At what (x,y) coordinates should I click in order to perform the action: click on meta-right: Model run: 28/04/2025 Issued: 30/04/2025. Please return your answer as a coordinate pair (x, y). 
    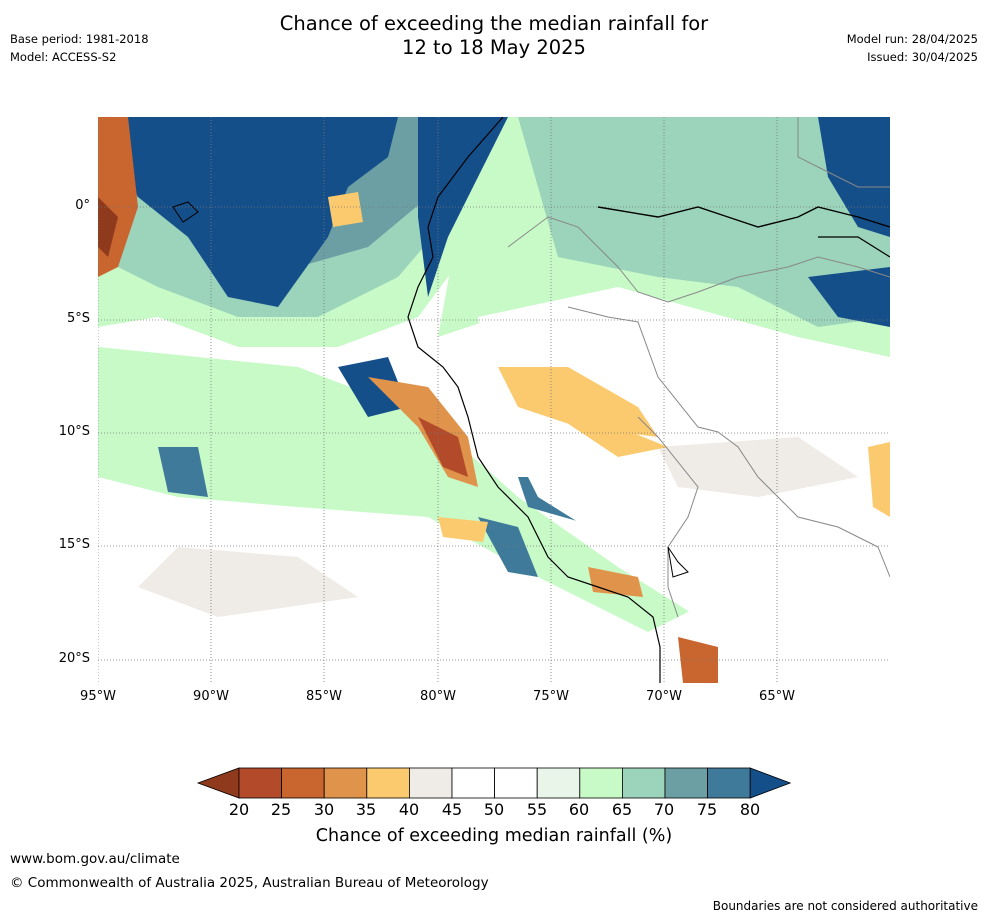
    Looking at the image, I should click on (912, 48).